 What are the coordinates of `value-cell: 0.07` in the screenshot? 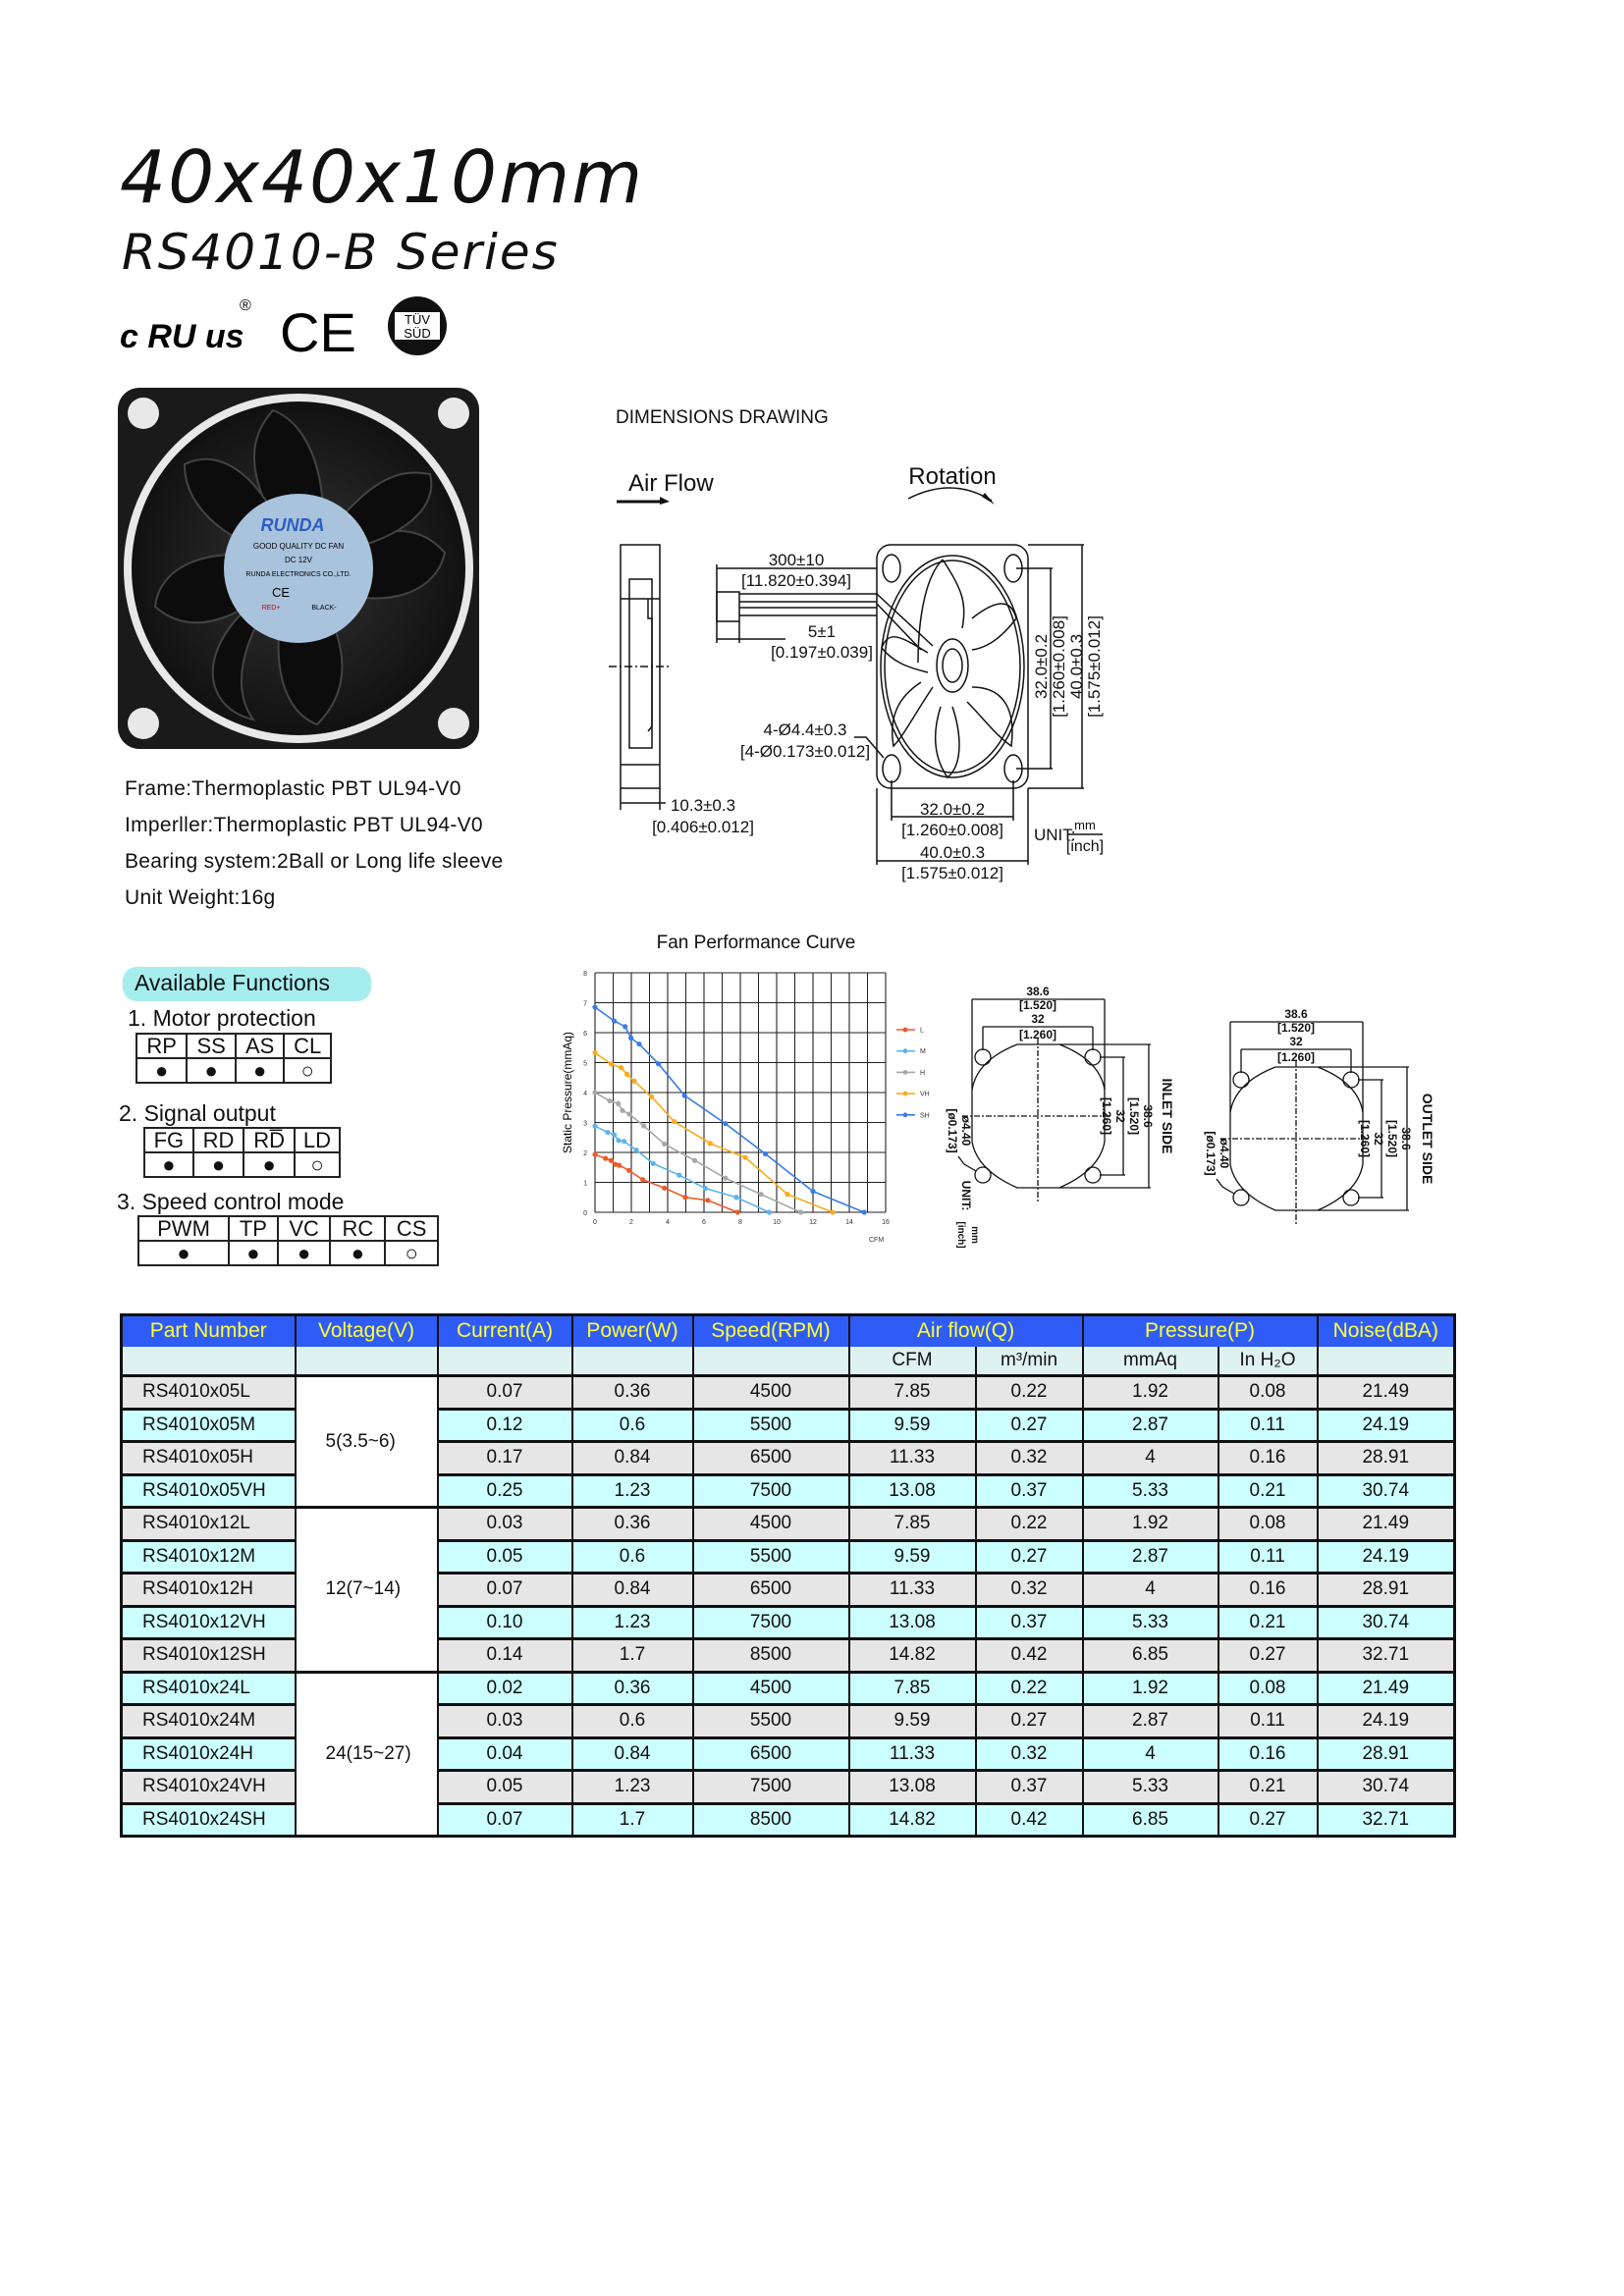 It's located at (504, 1821).